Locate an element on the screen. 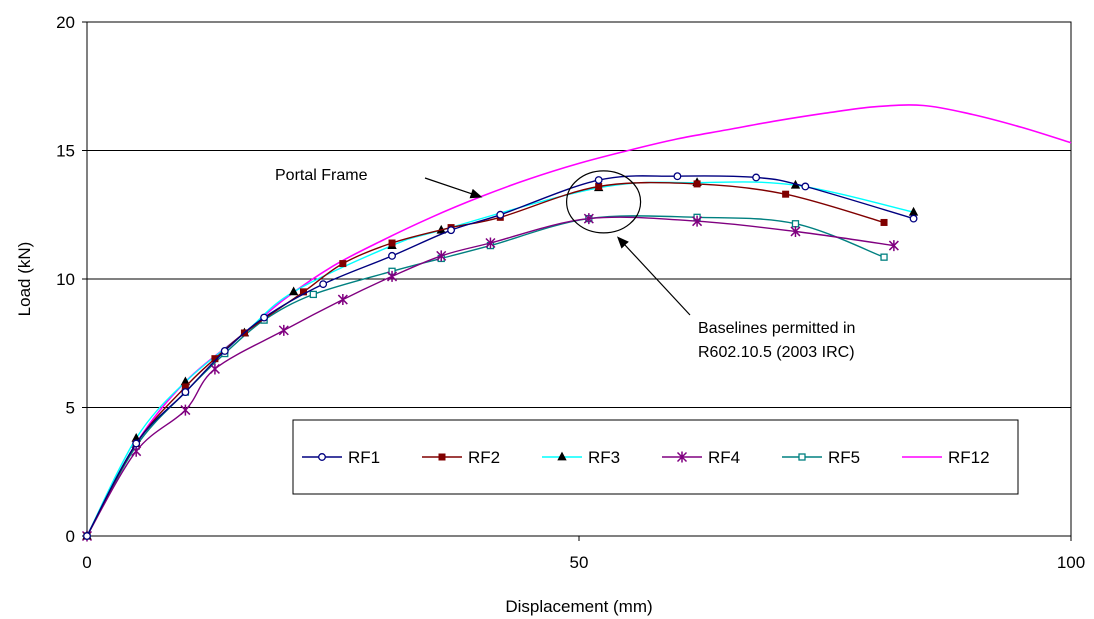 This screenshot has width=1094, height=619. legend-label: RF3 is located at coordinates (604, 457).